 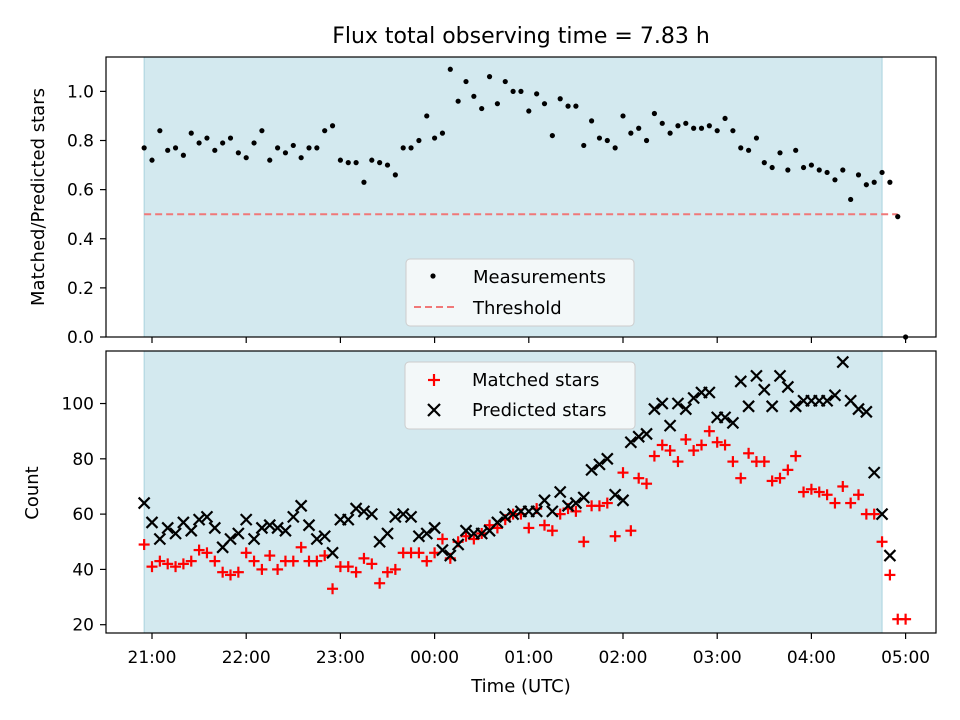 I want to click on bottom-x-tick-label: 21:00, so click(x=152, y=658).